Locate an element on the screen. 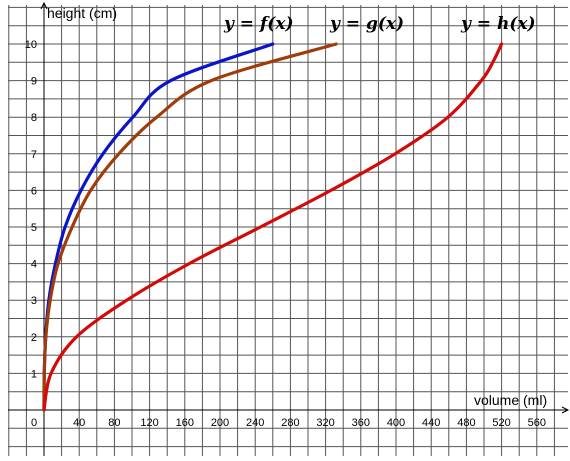 The width and height of the screenshot is (570, 461). x-tick-label: 160 is located at coordinates (185, 423).